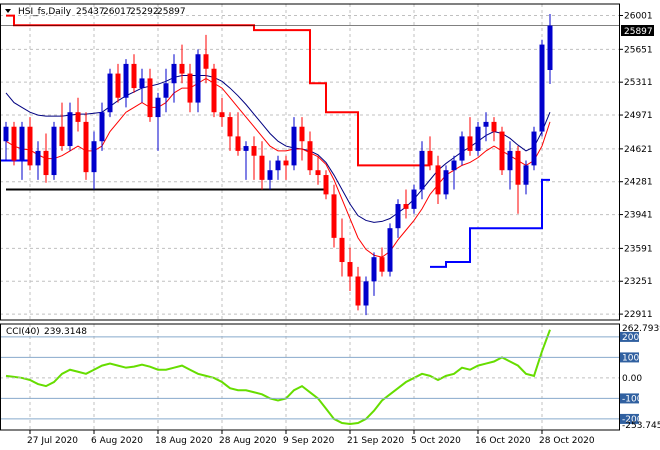 The image size is (660, 450). I want to click on time-tick-label: 9 Sep 2020, so click(309, 441).